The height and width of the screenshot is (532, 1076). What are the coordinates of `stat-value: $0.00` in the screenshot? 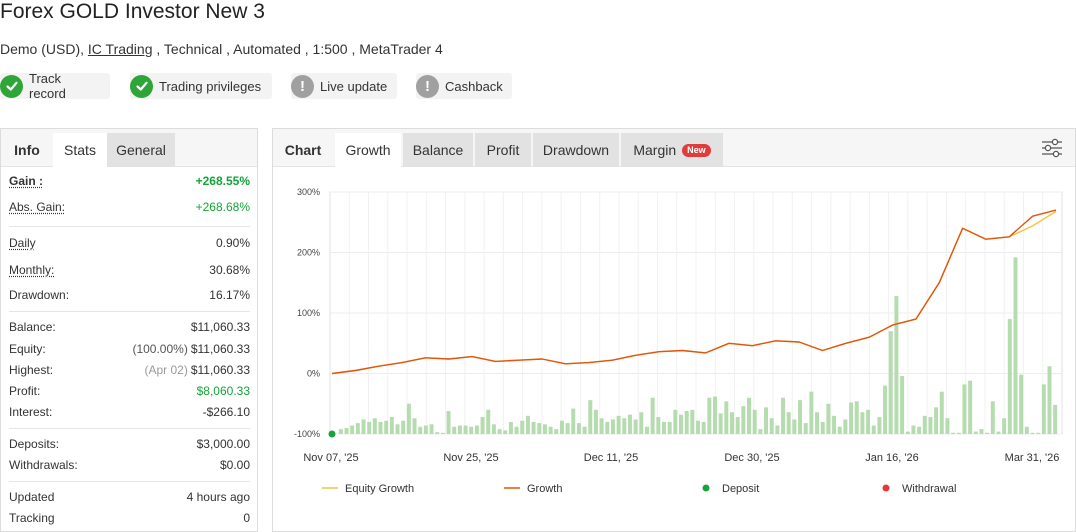 It's located at (234, 465).